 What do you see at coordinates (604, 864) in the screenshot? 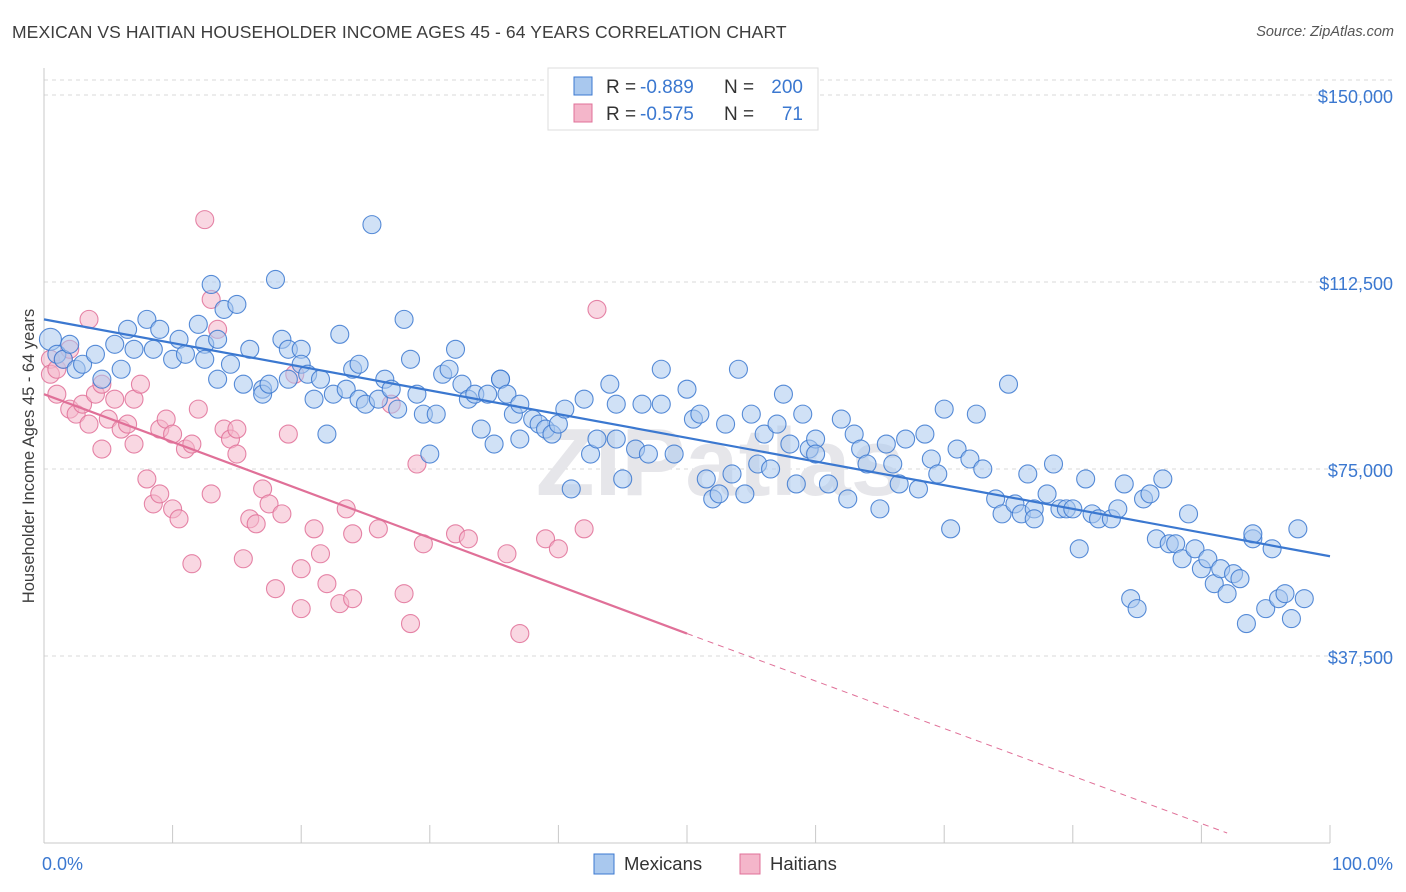
I see `bottom-legend-swatch-mexicans` at bounding box center [604, 864].